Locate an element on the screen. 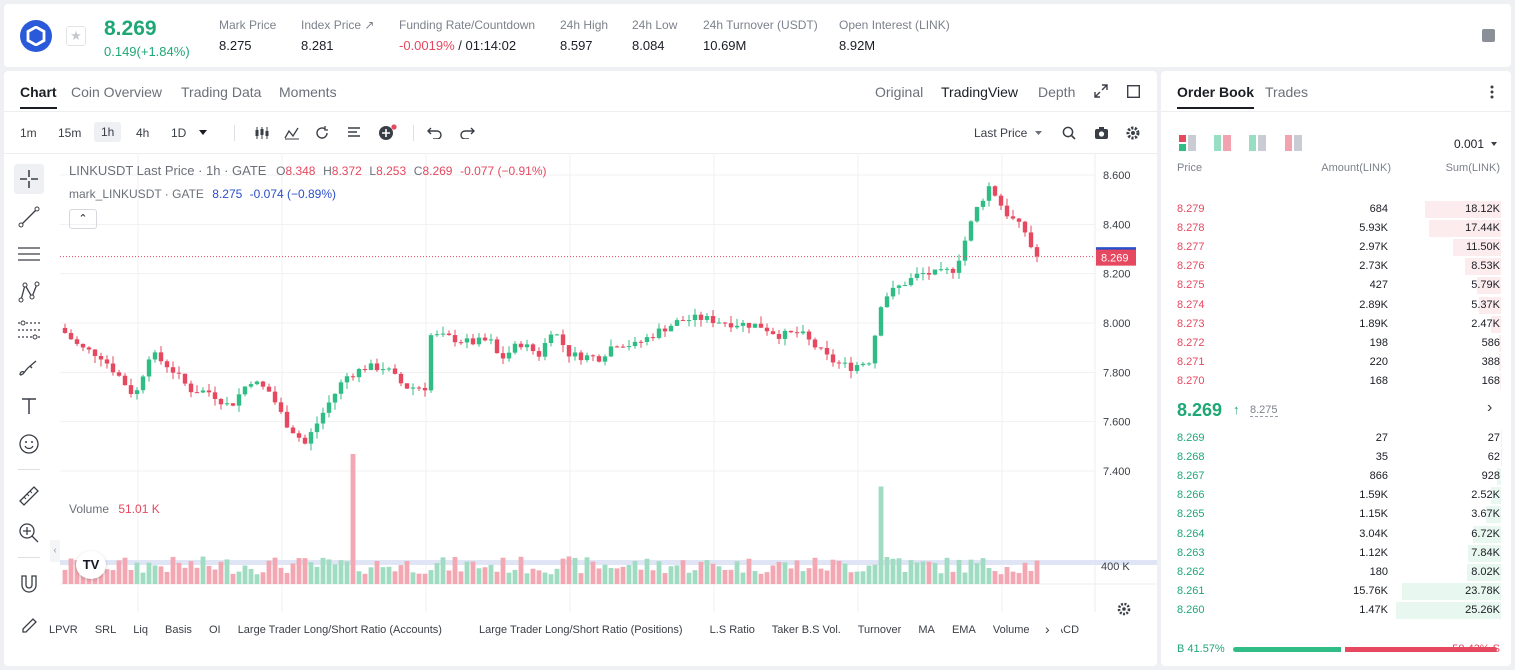  view-asks-icon is located at coordinates (1293, 143).